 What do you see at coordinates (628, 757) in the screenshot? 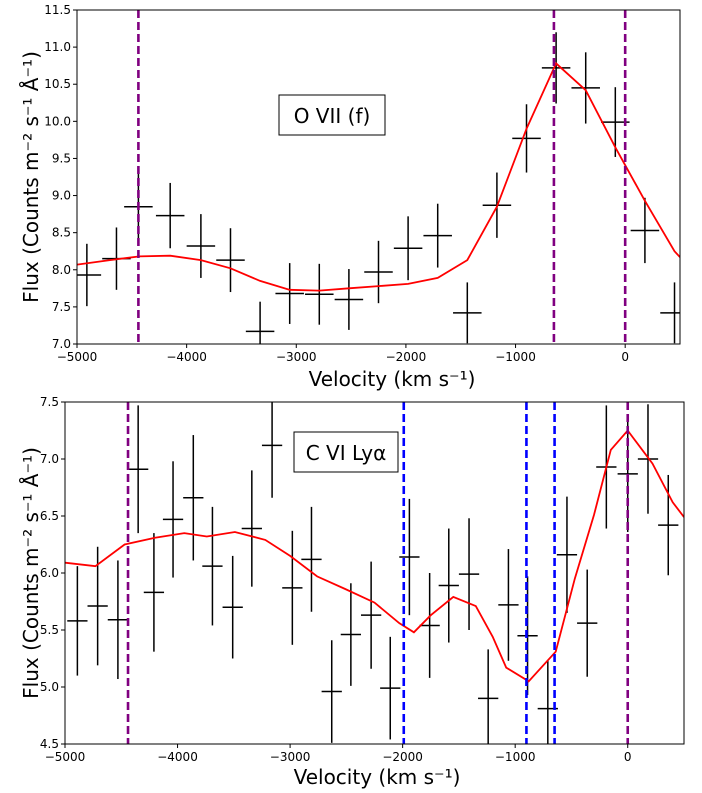
I see `bottom-xtick-label-5: 0` at bounding box center [628, 757].